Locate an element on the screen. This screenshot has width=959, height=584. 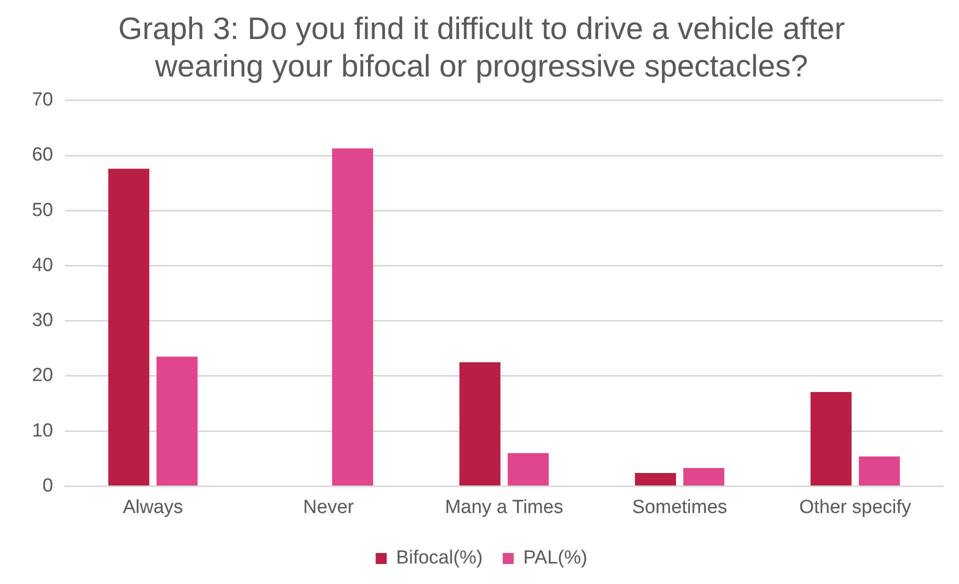
x-tick-label: Other specify is located at coordinates (855, 507).